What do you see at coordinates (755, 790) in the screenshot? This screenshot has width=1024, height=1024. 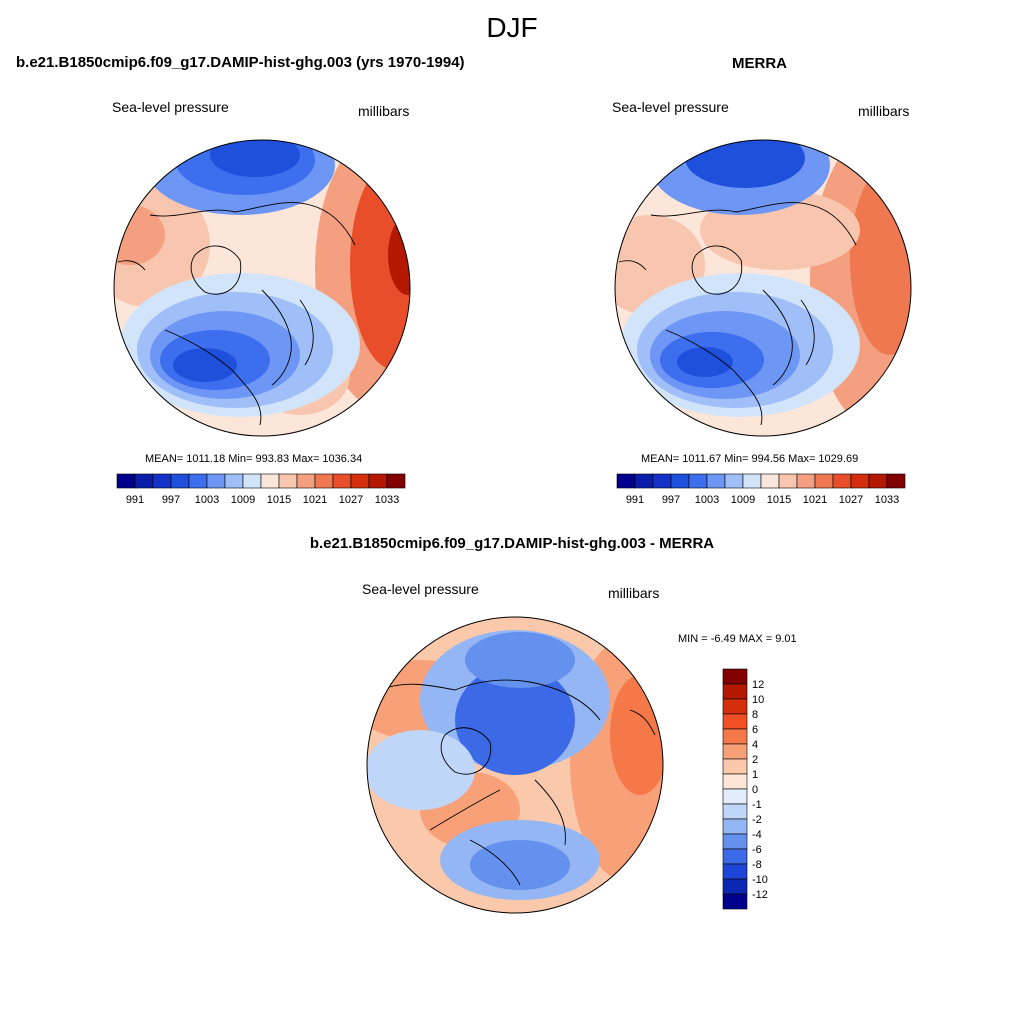 I see `colorbar-tick-label: 0` at bounding box center [755, 790].